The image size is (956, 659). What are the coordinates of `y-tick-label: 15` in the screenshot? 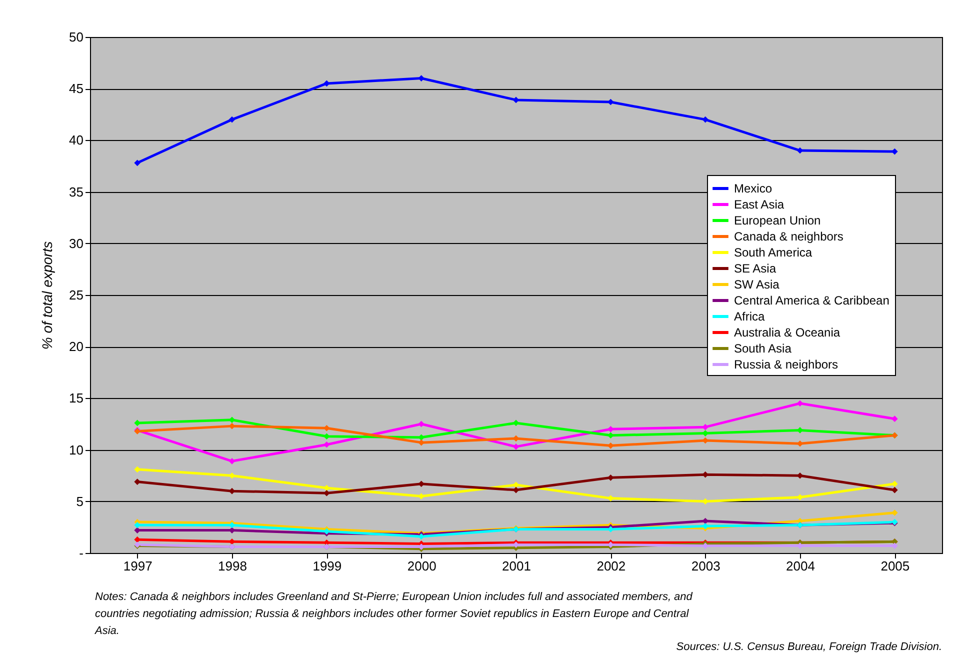 It's located at (76, 398).